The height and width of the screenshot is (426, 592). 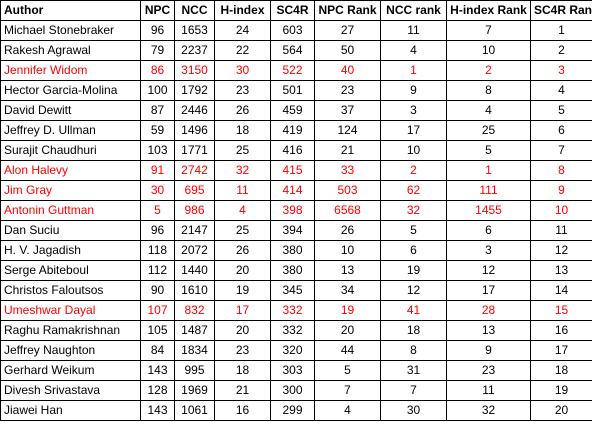 What do you see at coordinates (292, 110) in the screenshot?
I see `sc4r-cell: 459` at bounding box center [292, 110].